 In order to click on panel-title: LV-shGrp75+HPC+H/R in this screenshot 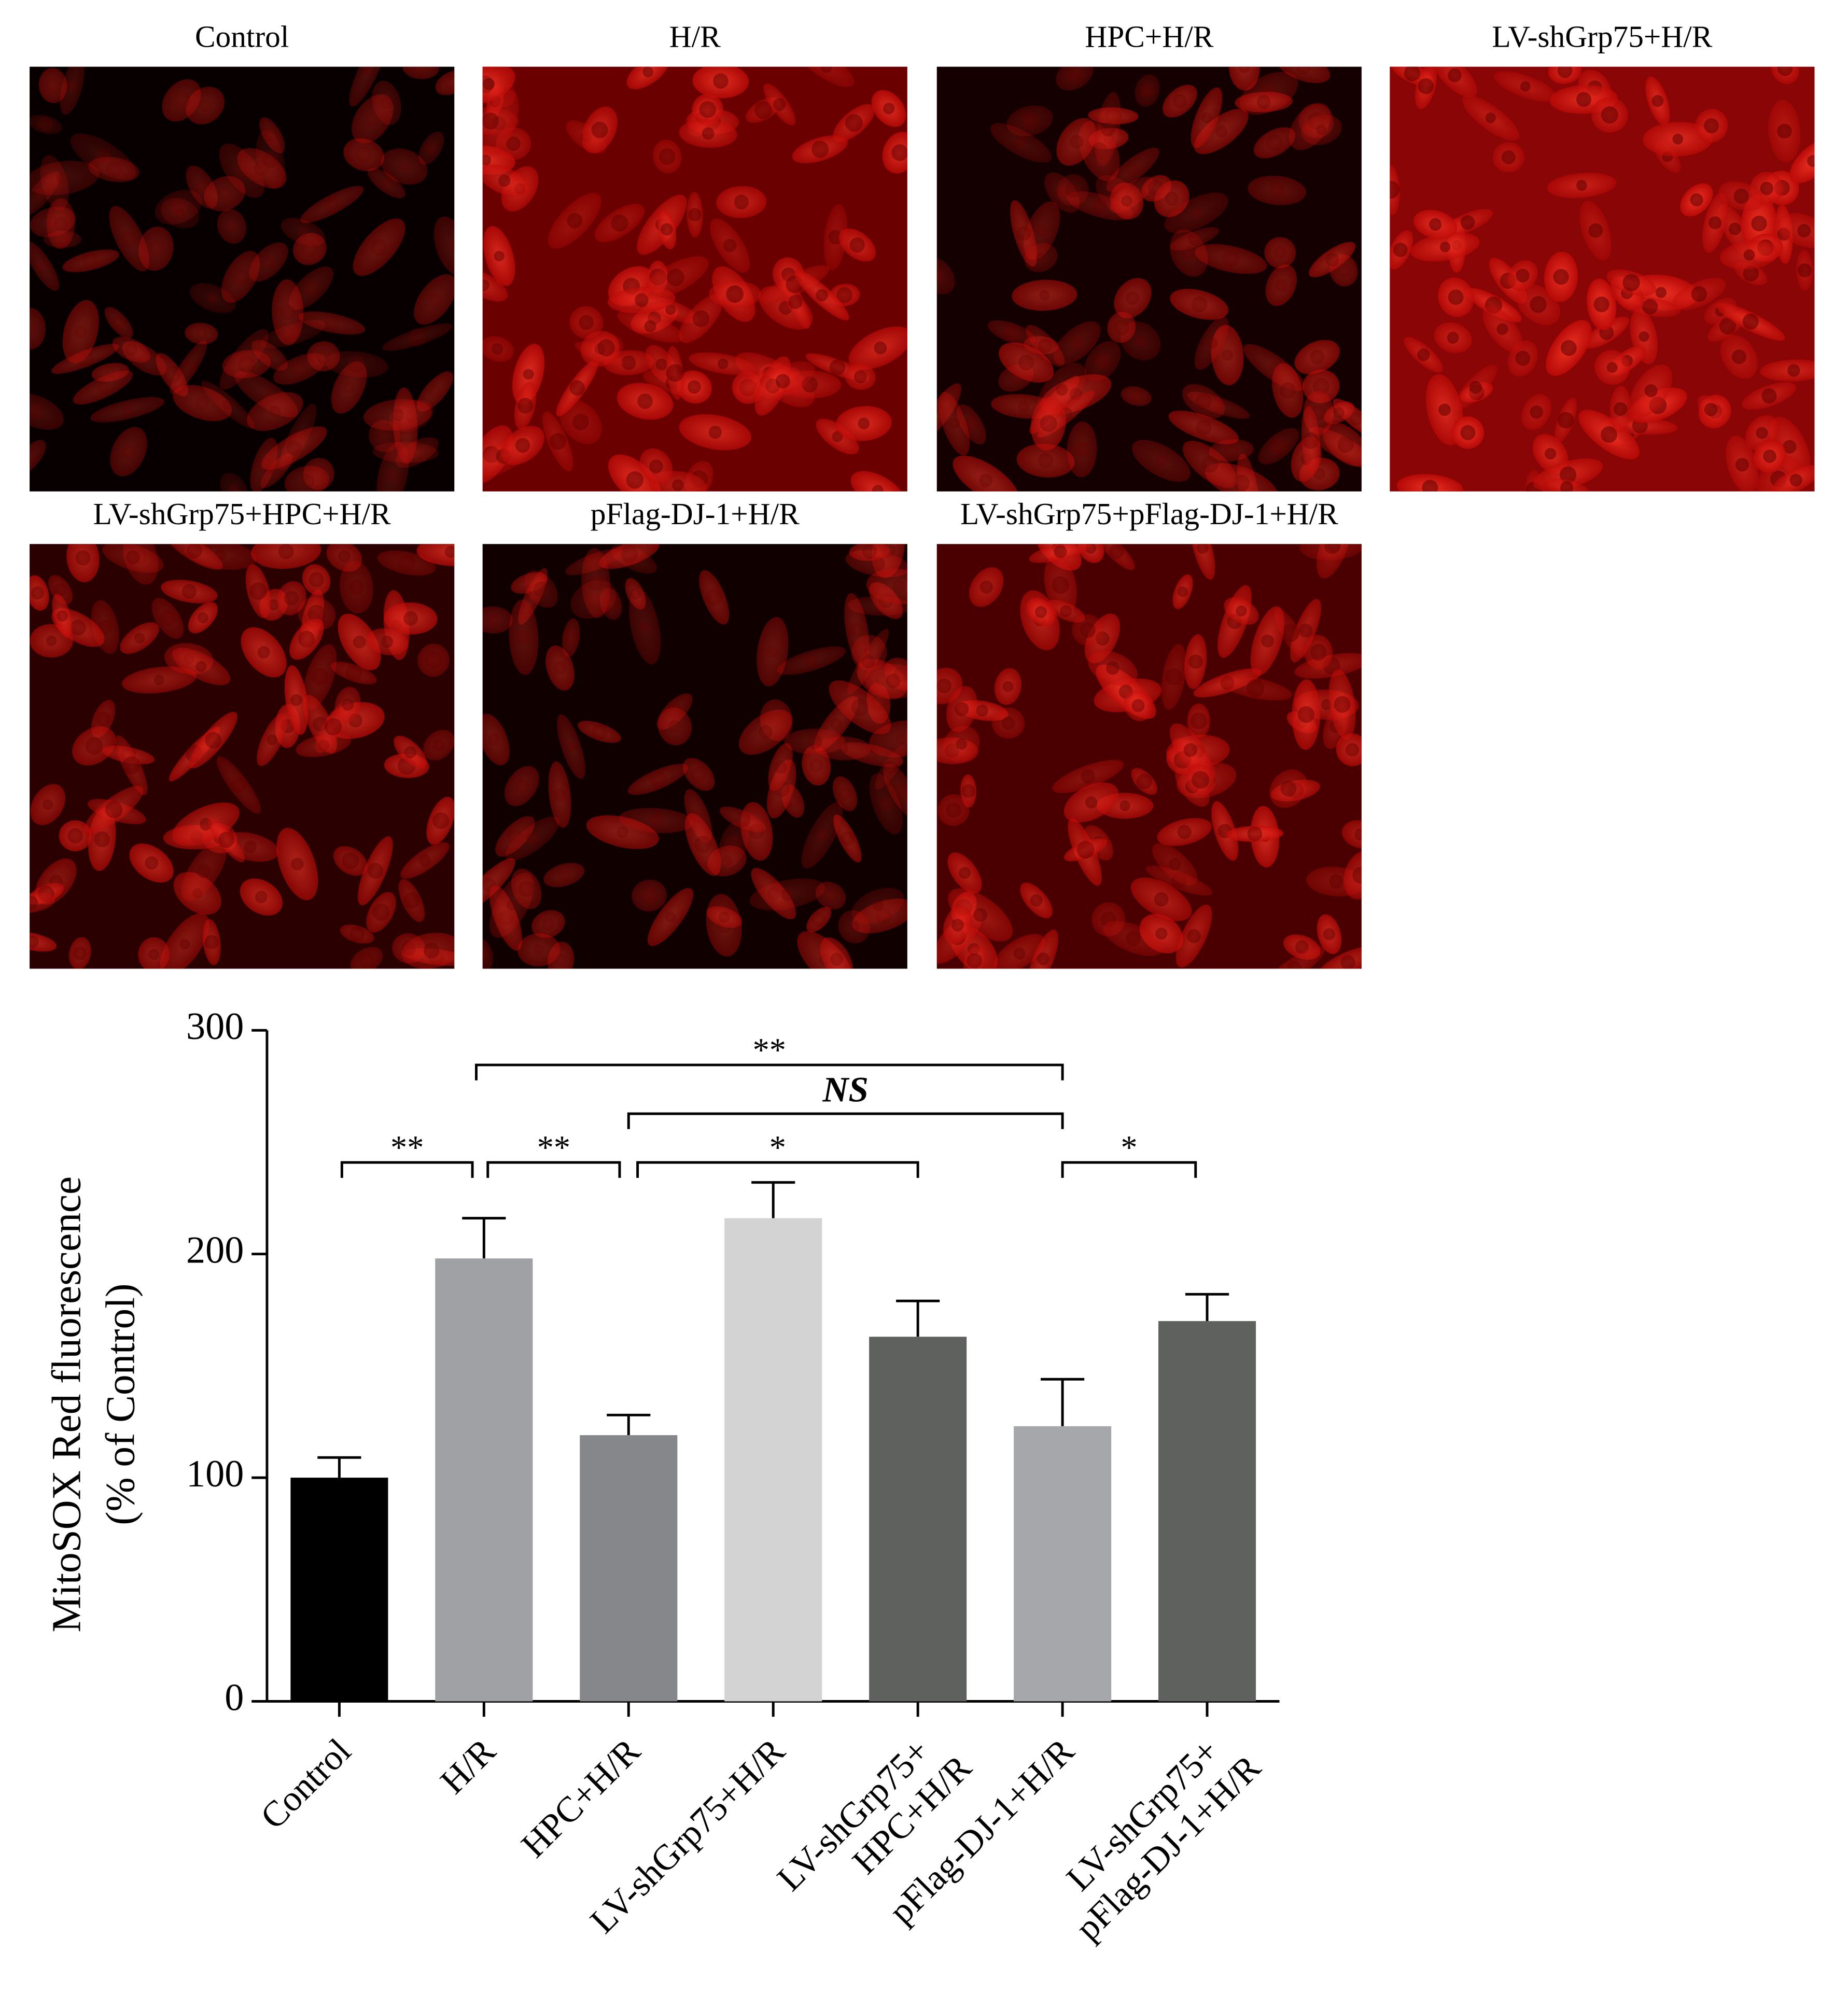, I will do `click(242, 514)`.